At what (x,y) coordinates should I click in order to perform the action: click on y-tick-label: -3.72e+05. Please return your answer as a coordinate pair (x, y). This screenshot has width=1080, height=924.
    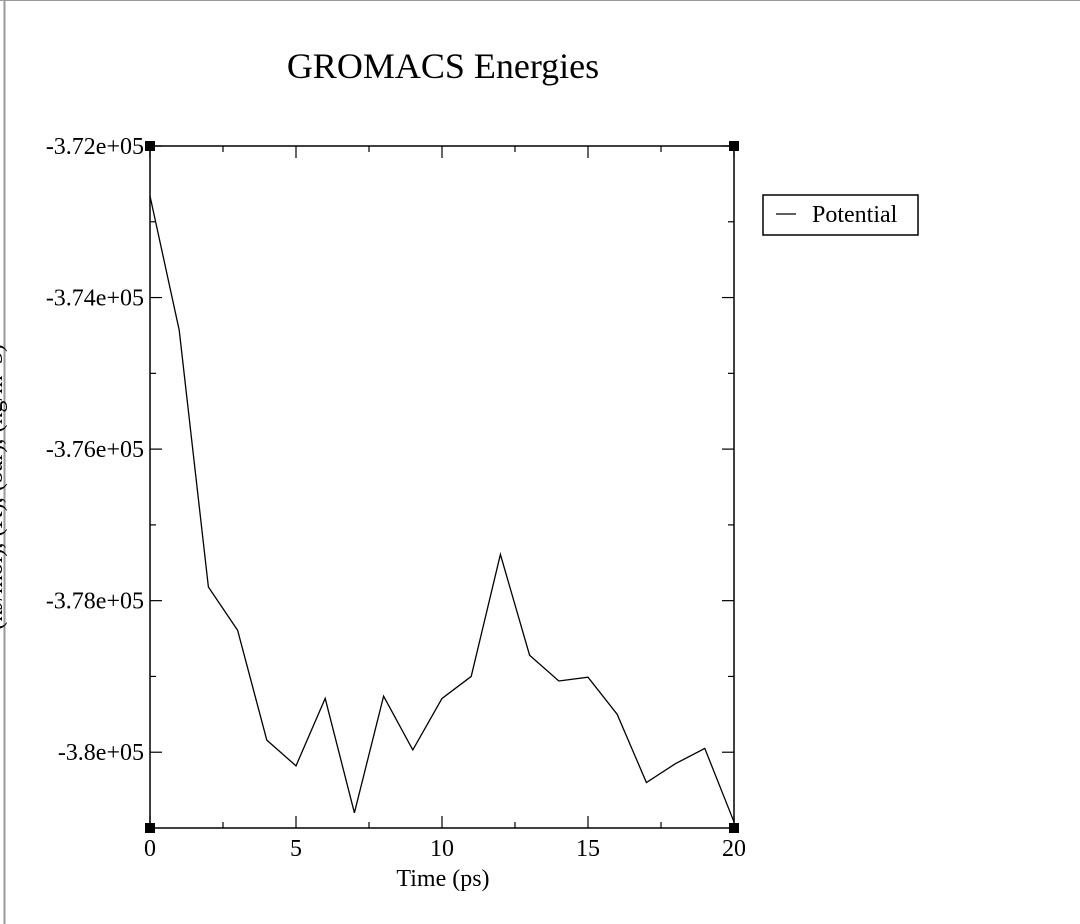
    Looking at the image, I should click on (95, 147).